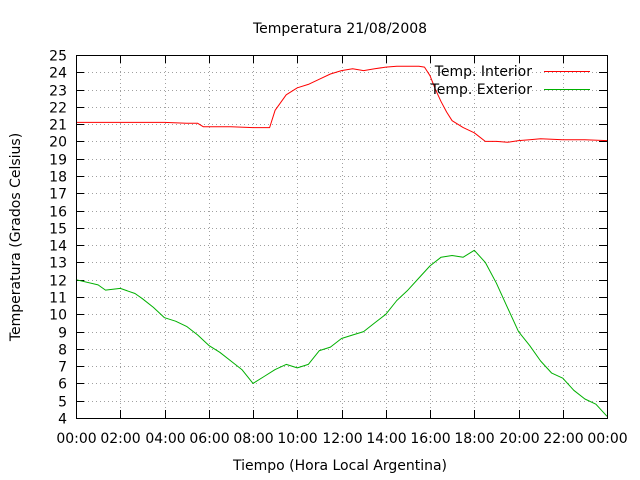 This screenshot has height=480, width=640. What do you see at coordinates (339, 466) in the screenshot?
I see `x-axis-label: Tiempo (Hora Local Argentina)` at bounding box center [339, 466].